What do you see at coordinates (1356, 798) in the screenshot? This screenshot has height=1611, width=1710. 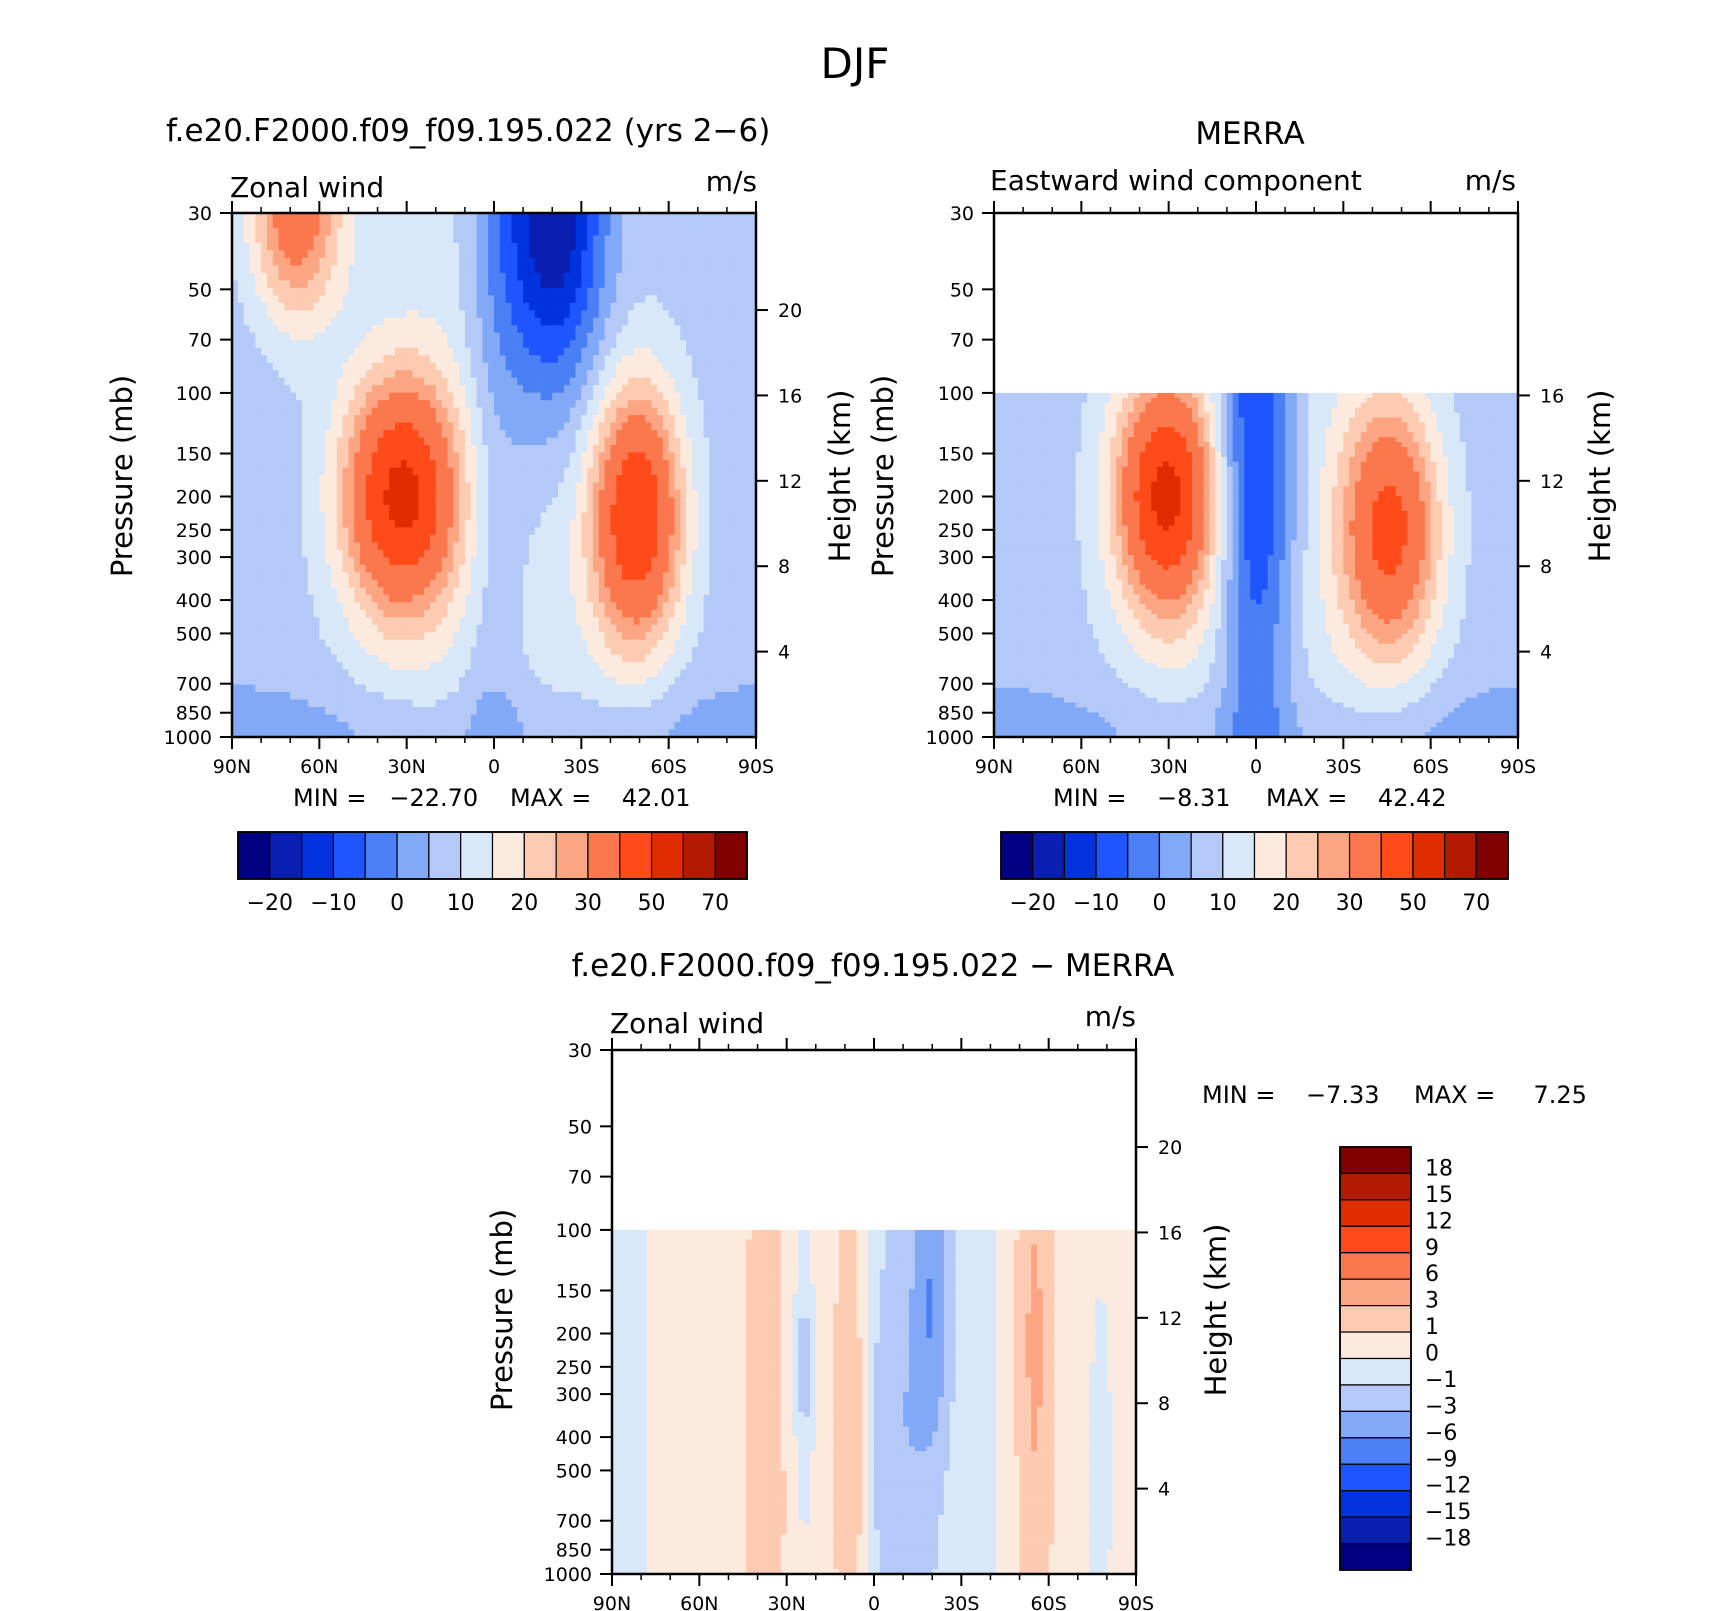 I see `obs-max-text: MAX = 42.42` at bounding box center [1356, 798].